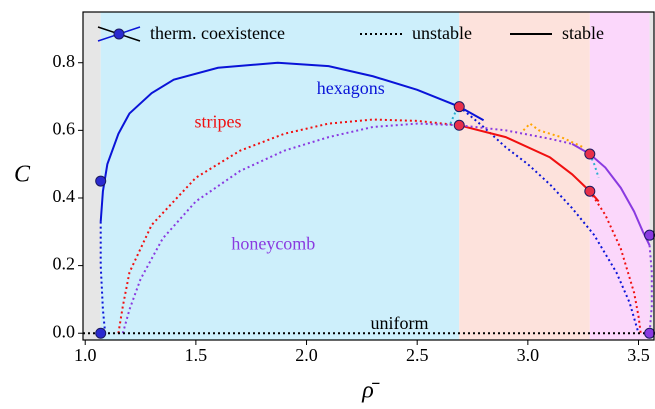 The width and height of the screenshot is (655, 409). Describe the element at coordinates (417, 355) in the screenshot. I see `x-tick-label: 2.5` at that location.